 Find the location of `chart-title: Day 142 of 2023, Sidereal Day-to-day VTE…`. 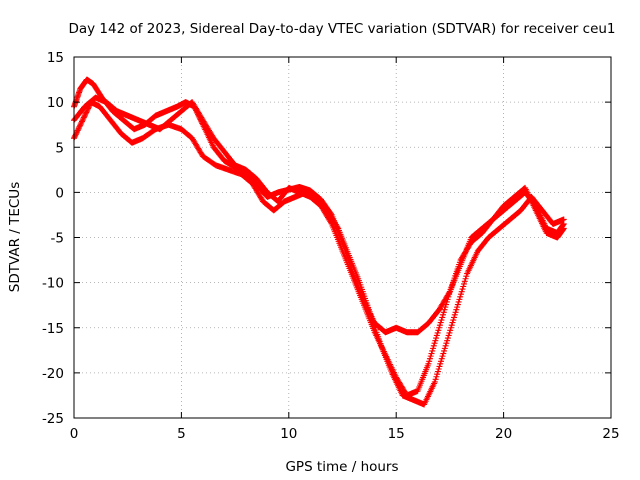

chart-title: Day 142 of 2023, Sidereal Day-to-day VTE… is located at coordinates (341, 29).